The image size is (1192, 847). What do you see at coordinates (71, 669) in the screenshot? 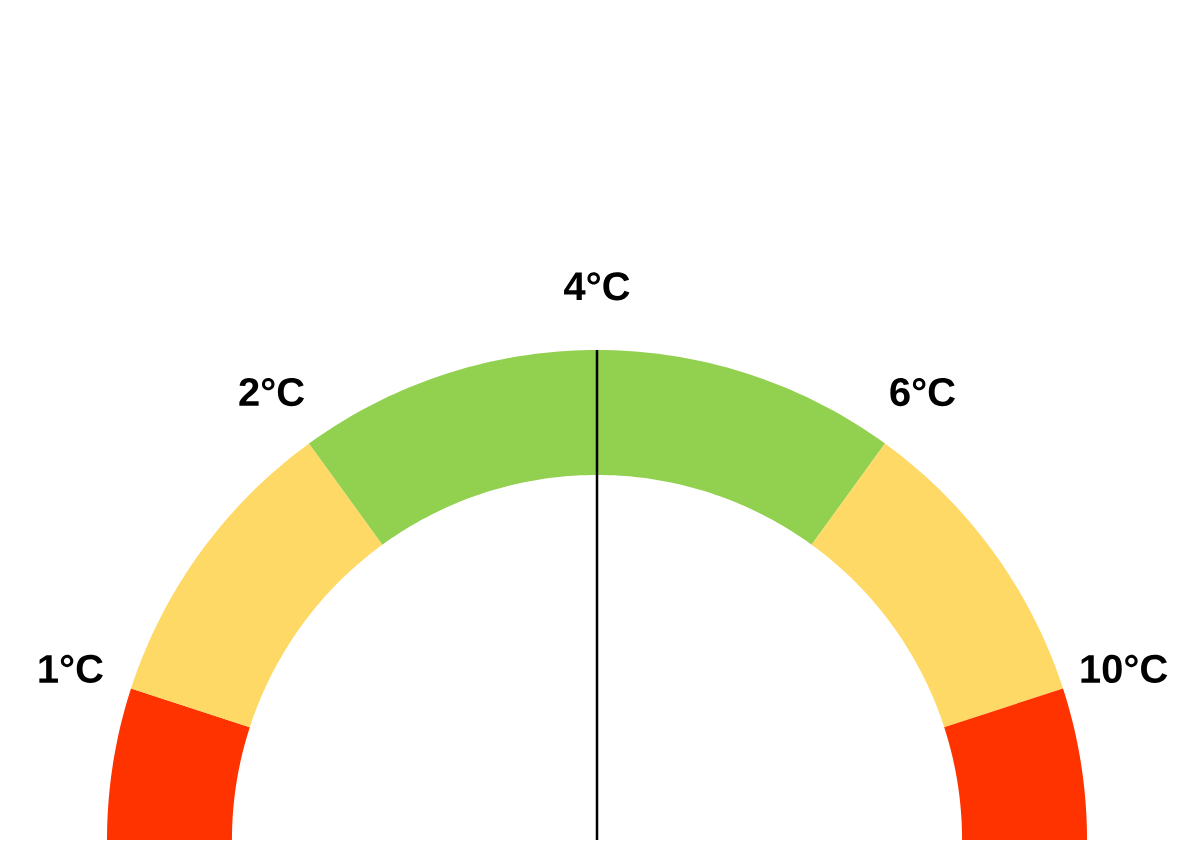
I see `text: 1°C` at bounding box center [71, 669].